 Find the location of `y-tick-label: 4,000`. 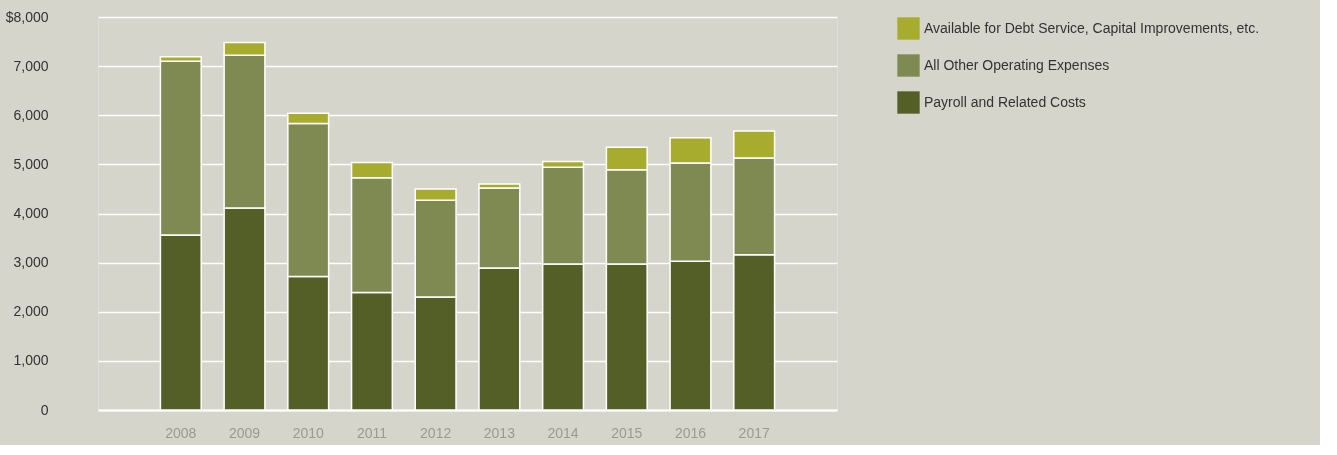

y-tick-label: 4,000 is located at coordinates (31, 213).